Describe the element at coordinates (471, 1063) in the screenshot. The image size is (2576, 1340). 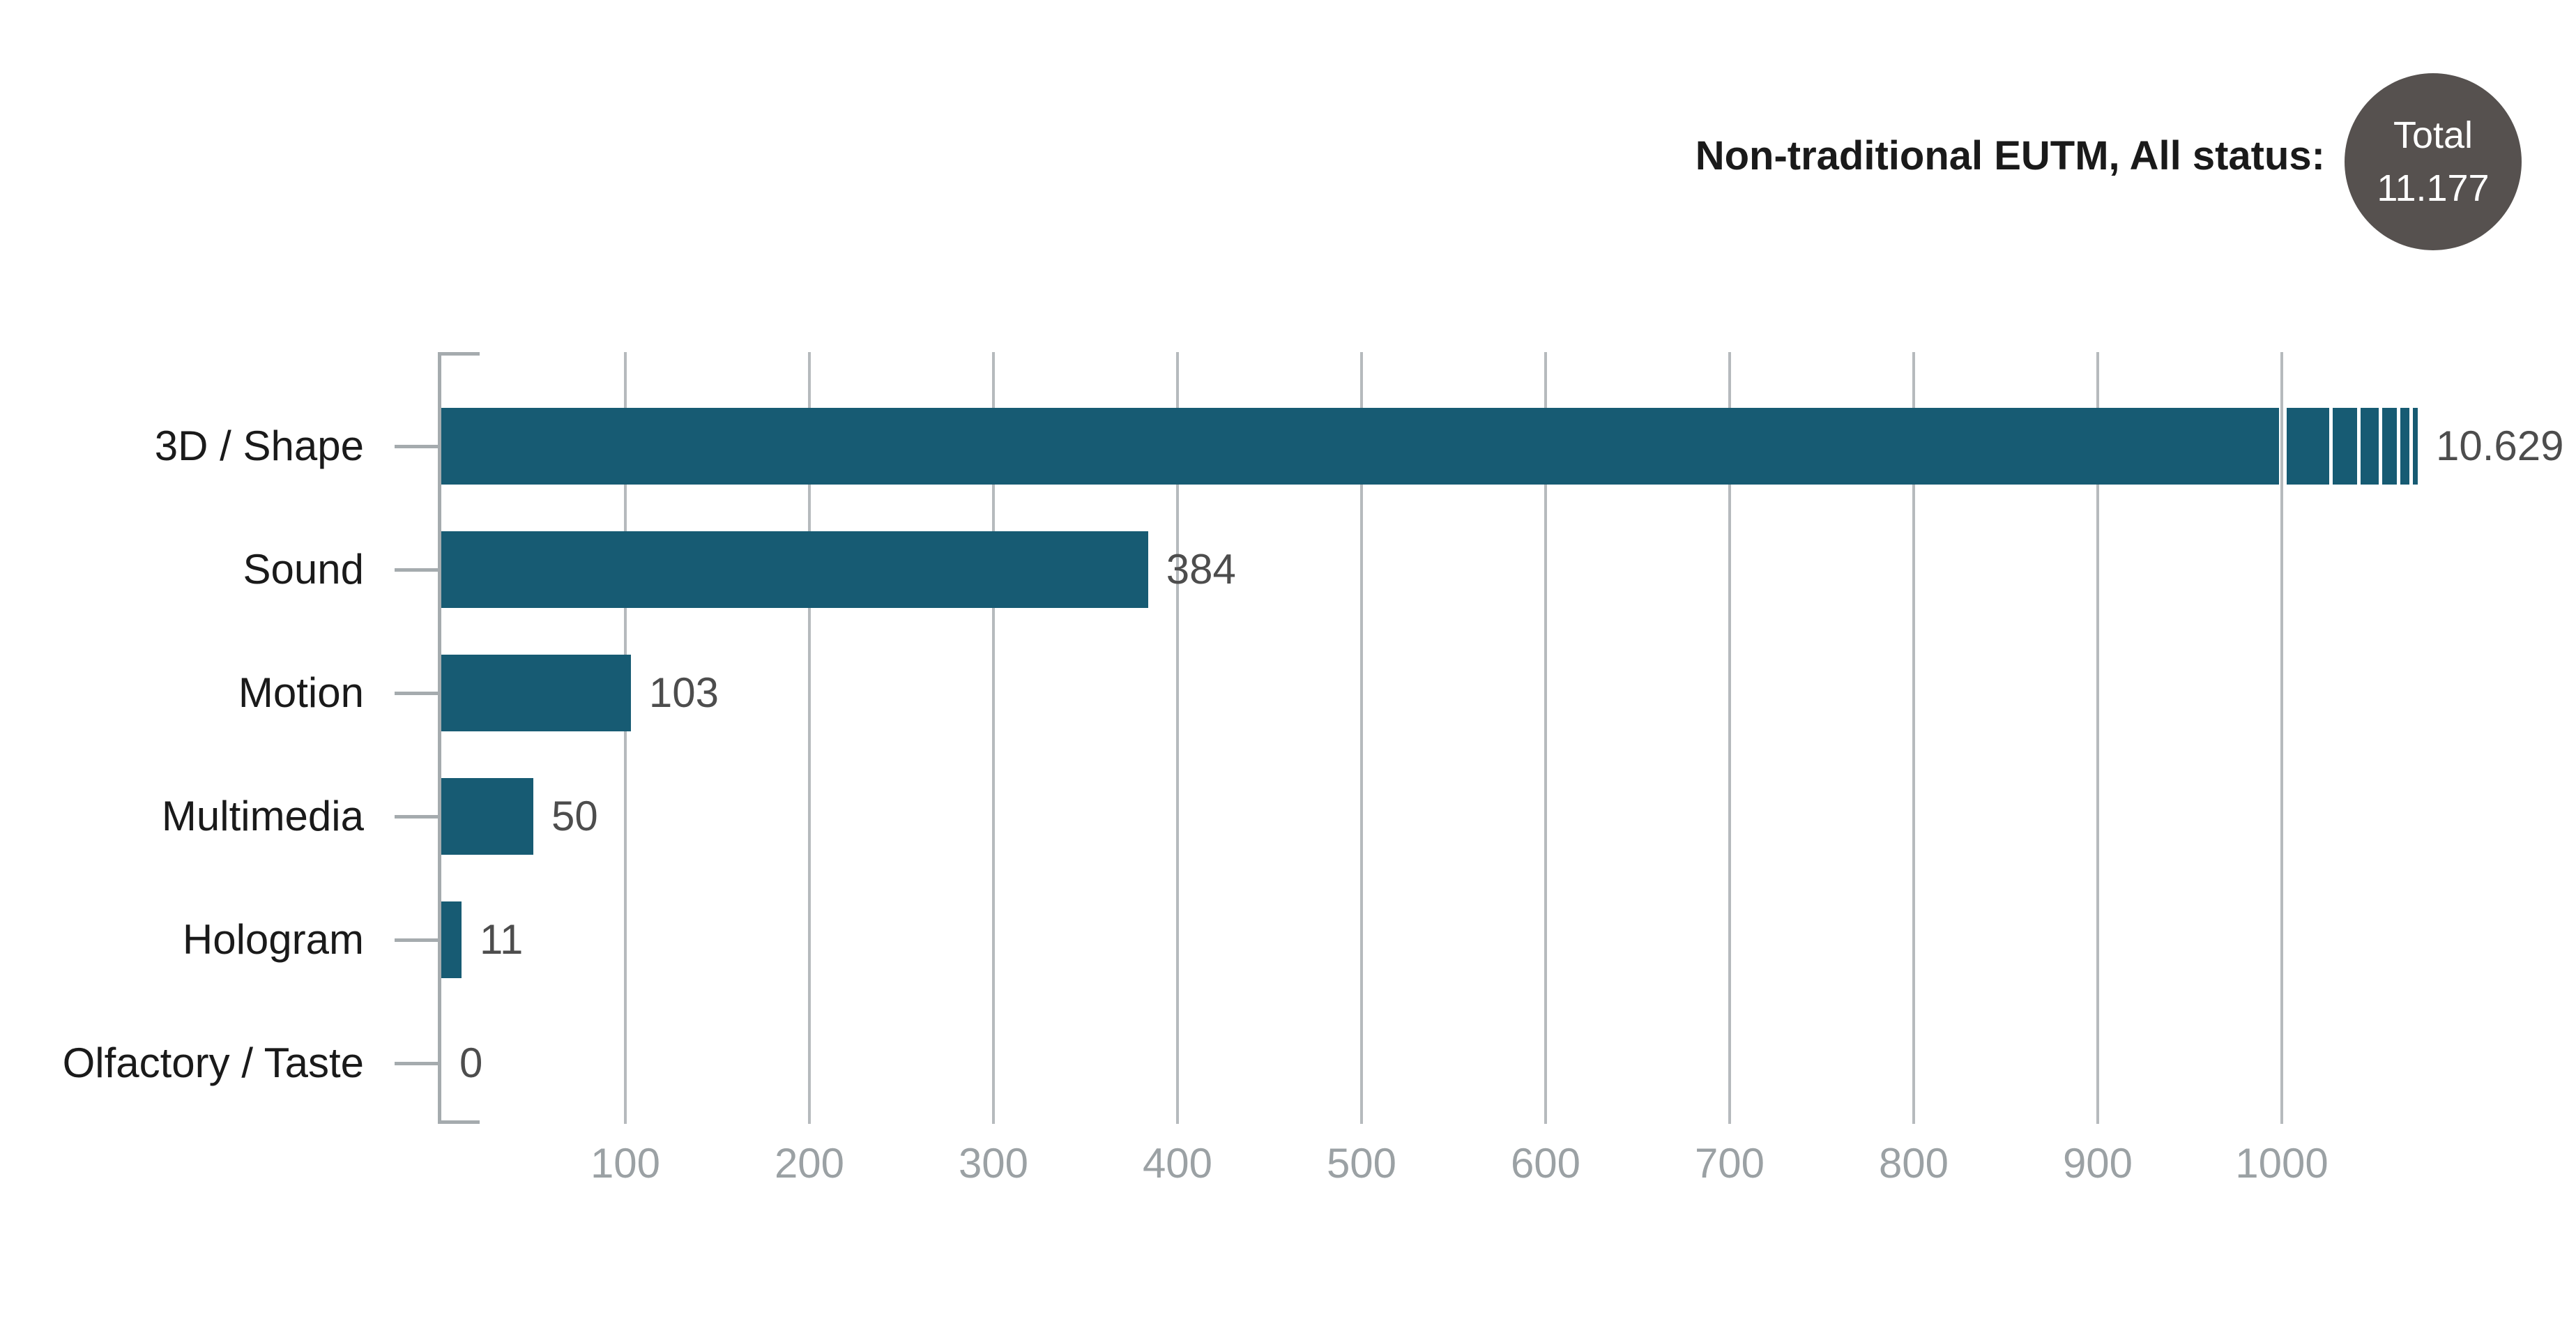
I see `value-label: 0` at that location.